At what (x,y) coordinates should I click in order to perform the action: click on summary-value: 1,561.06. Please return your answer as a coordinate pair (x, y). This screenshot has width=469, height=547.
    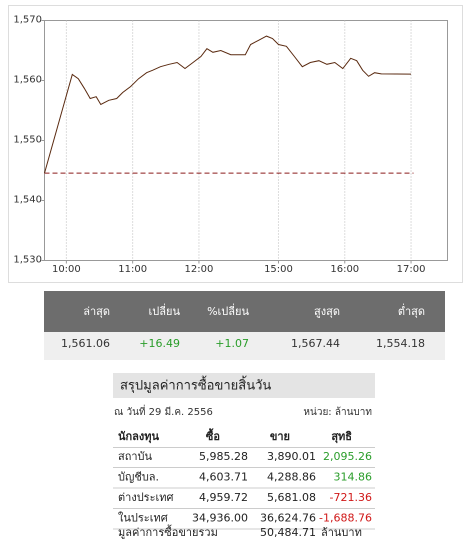
    Looking at the image, I should click on (85, 343).